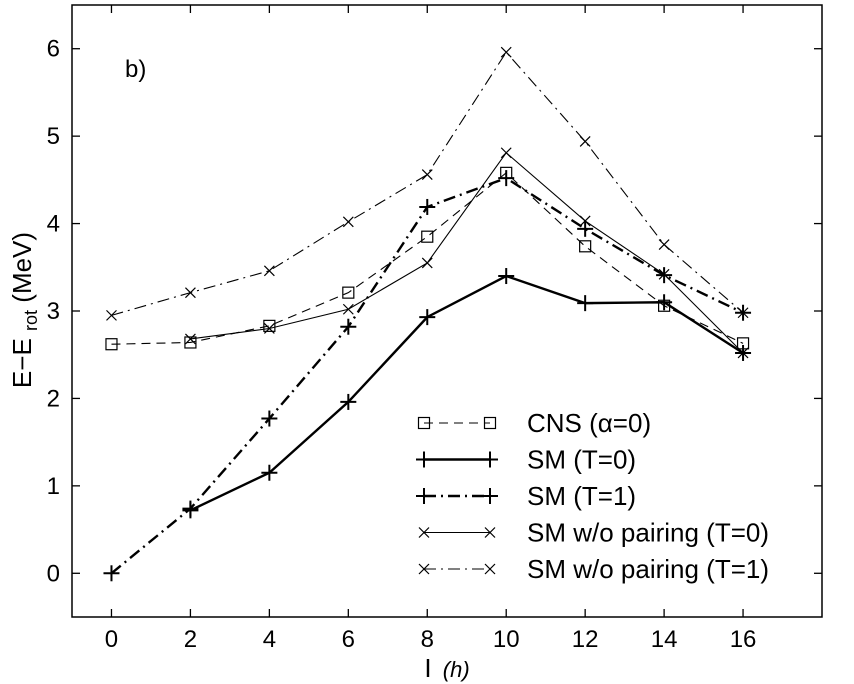 The height and width of the screenshot is (684, 854). What do you see at coordinates (31, 320) in the screenshot?
I see `y-axis-label-sub: rot` at bounding box center [31, 320].